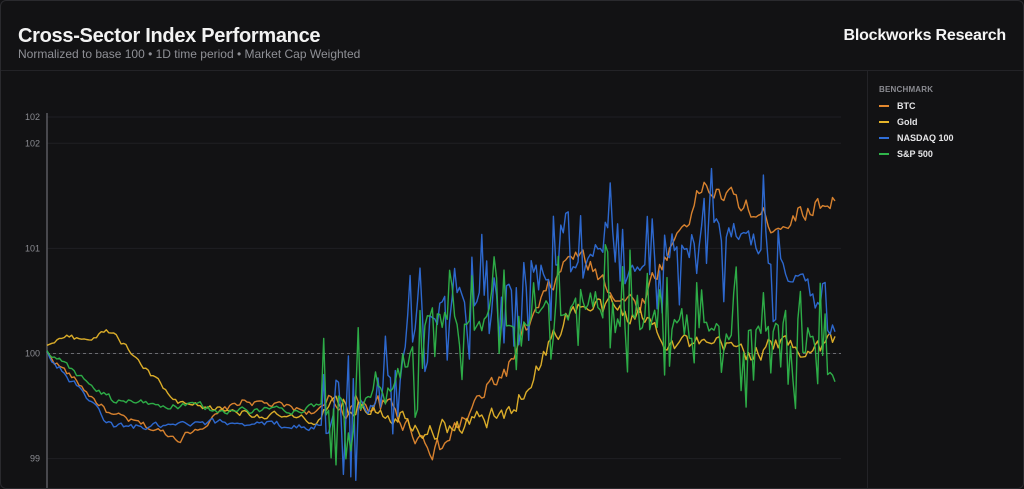 The image size is (1024, 489). What do you see at coordinates (924, 35) in the screenshot?
I see `brand-name: Blockworks Research` at bounding box center [924, 35].